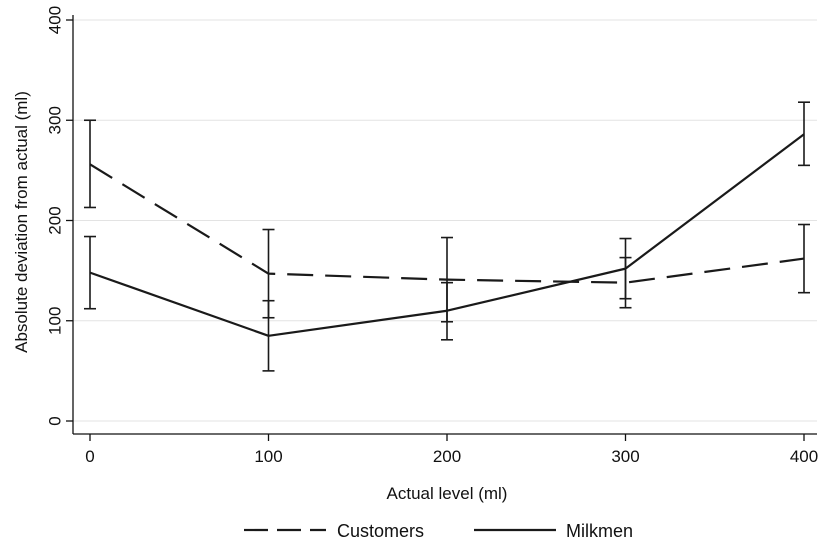 The height and width of the screenshot is (549, 826). I want to click on y-tick-label-2: 200, so click(55, 220).